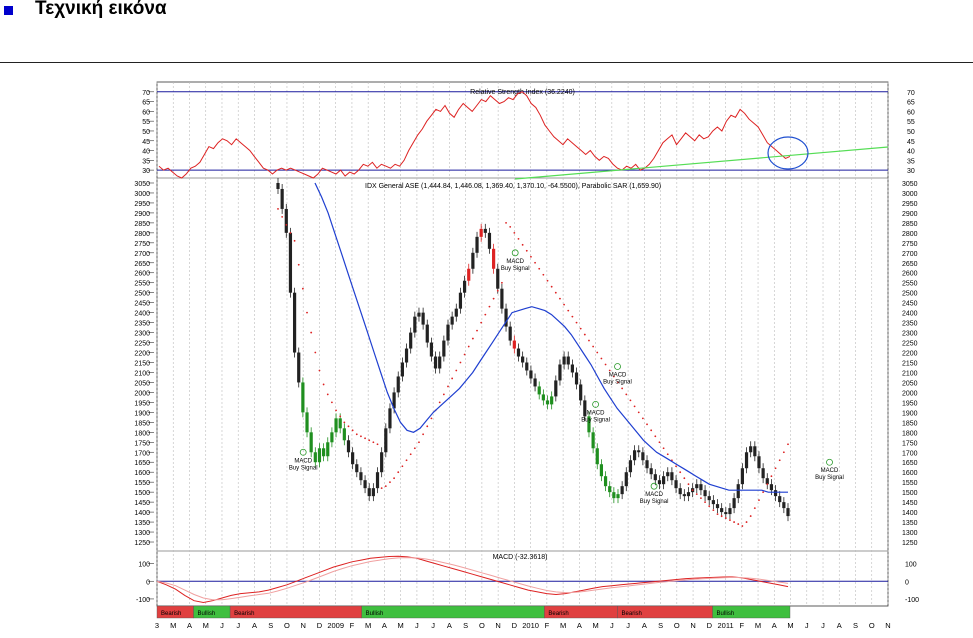 Image resolution: width=973 pixels, height=638 pixels. I want to click on price-tick-label-left: 2300, so click(142, 334).